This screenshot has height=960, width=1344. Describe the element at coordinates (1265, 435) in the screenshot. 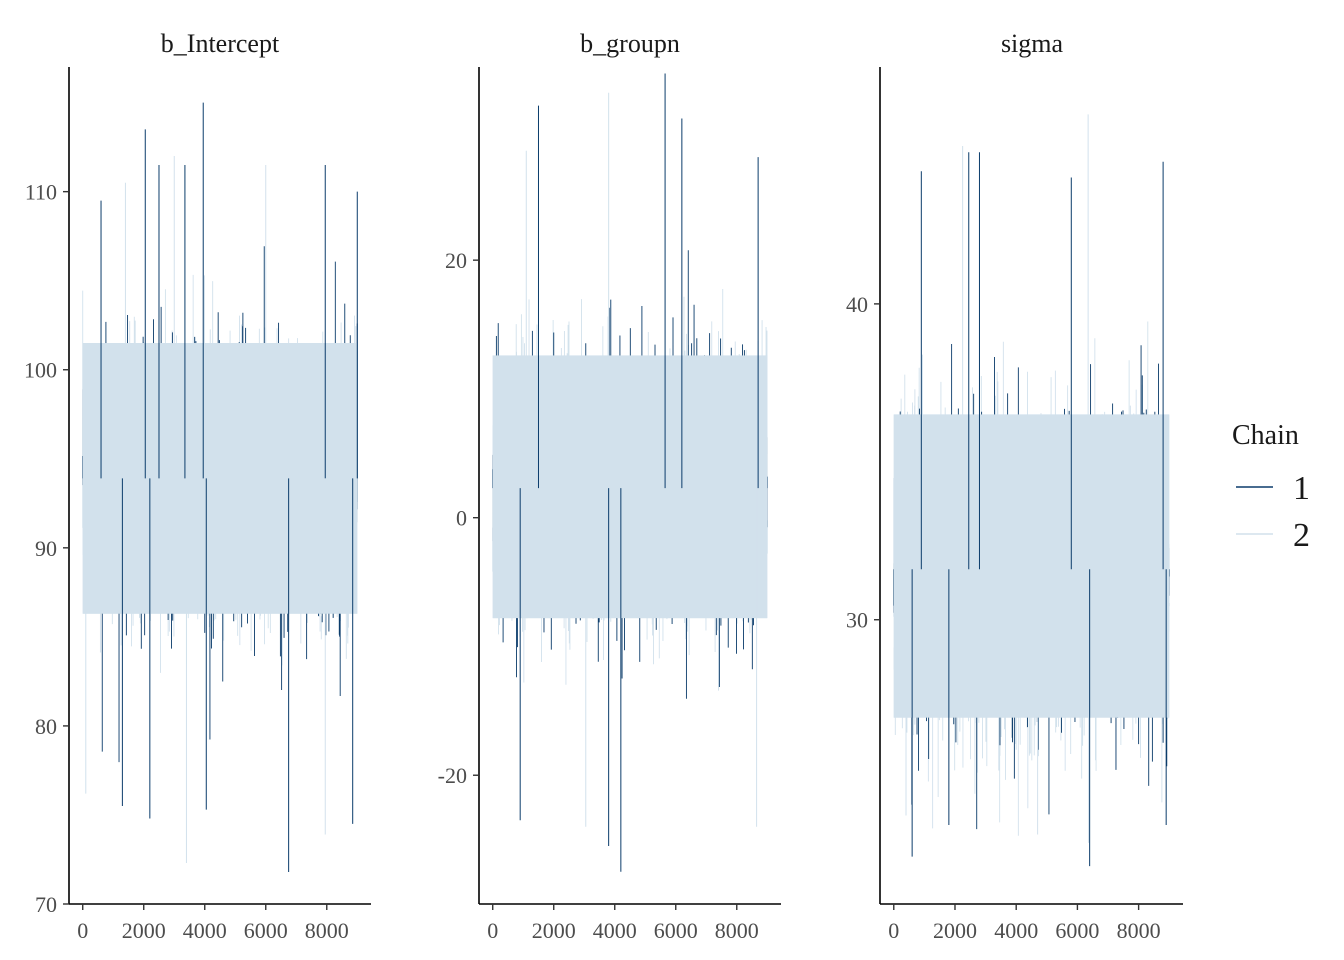

I see `legend-title: Chain` at that location.